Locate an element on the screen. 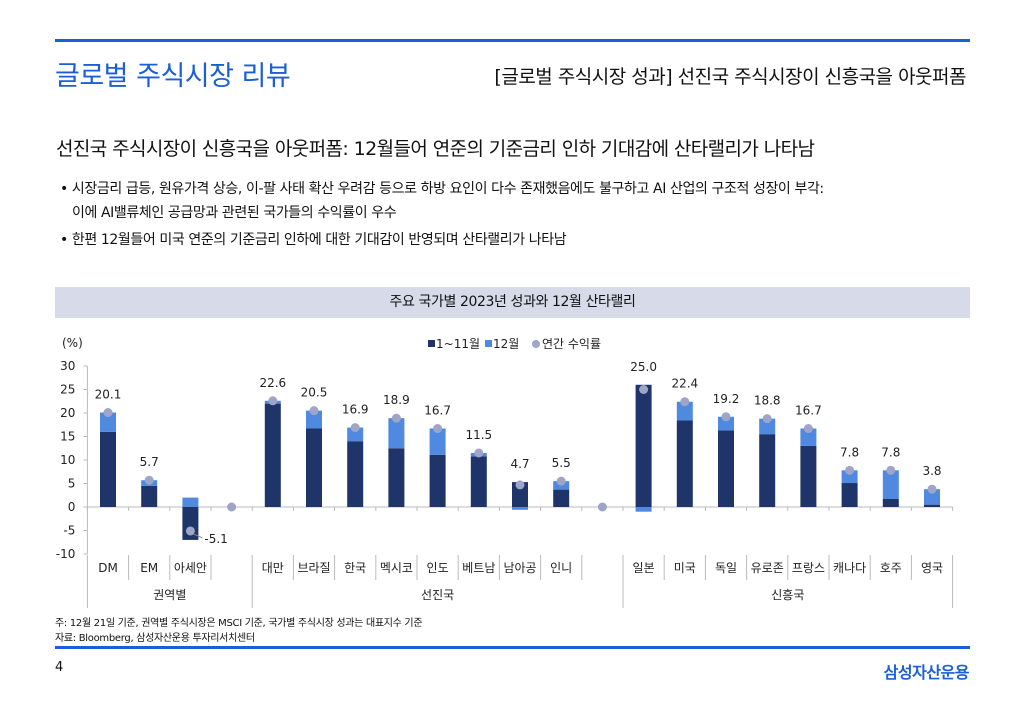 The image size is (1024, 709). y-tick-label: 15 is located at coordinates (67, 437).